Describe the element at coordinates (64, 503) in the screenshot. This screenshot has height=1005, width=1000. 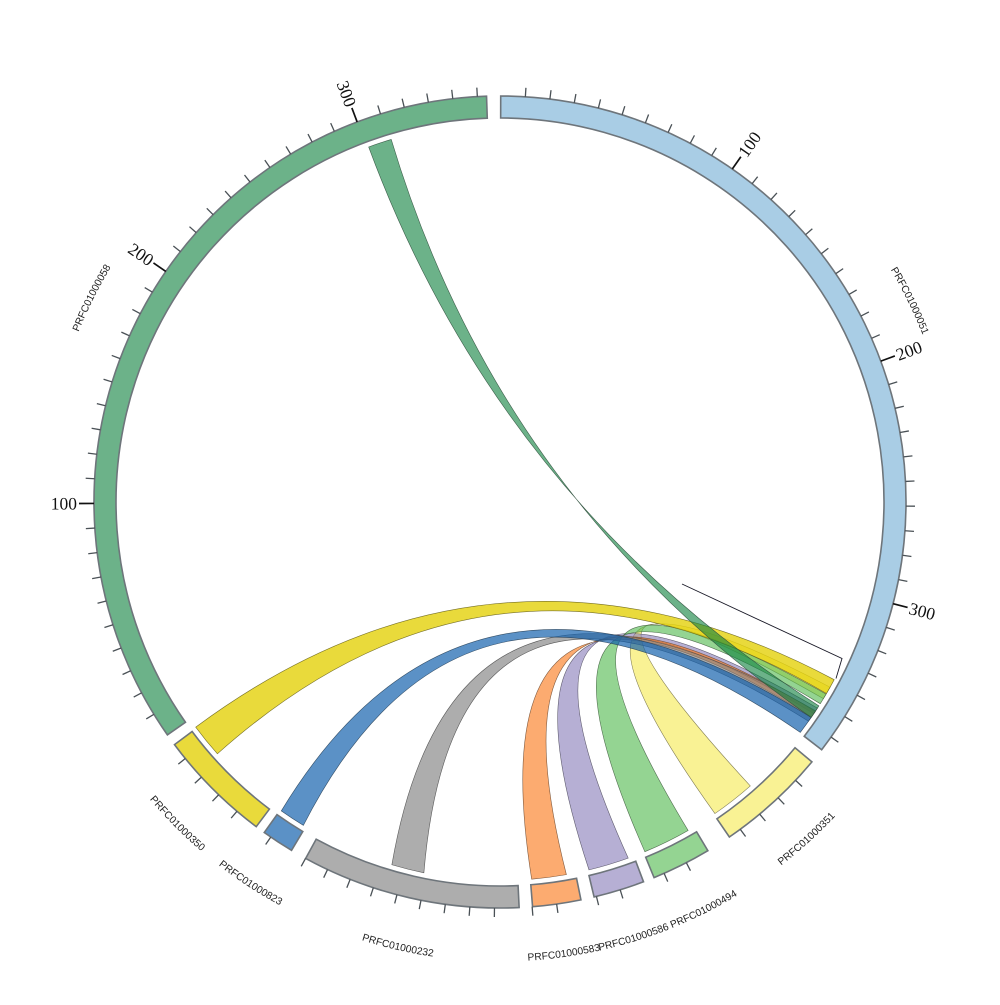
I see `svg-text: 100` at that location.